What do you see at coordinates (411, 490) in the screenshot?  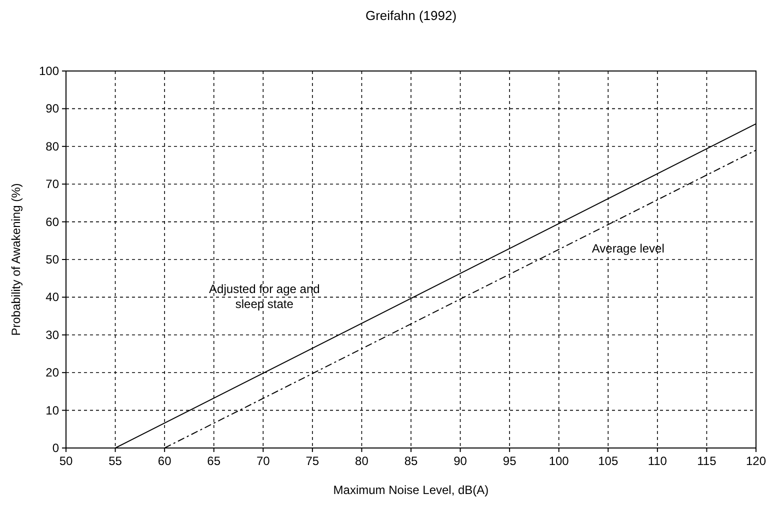 I see `x-axis-title: Maximum Noise Level, dB(A)` at bounding box center [411, 490].